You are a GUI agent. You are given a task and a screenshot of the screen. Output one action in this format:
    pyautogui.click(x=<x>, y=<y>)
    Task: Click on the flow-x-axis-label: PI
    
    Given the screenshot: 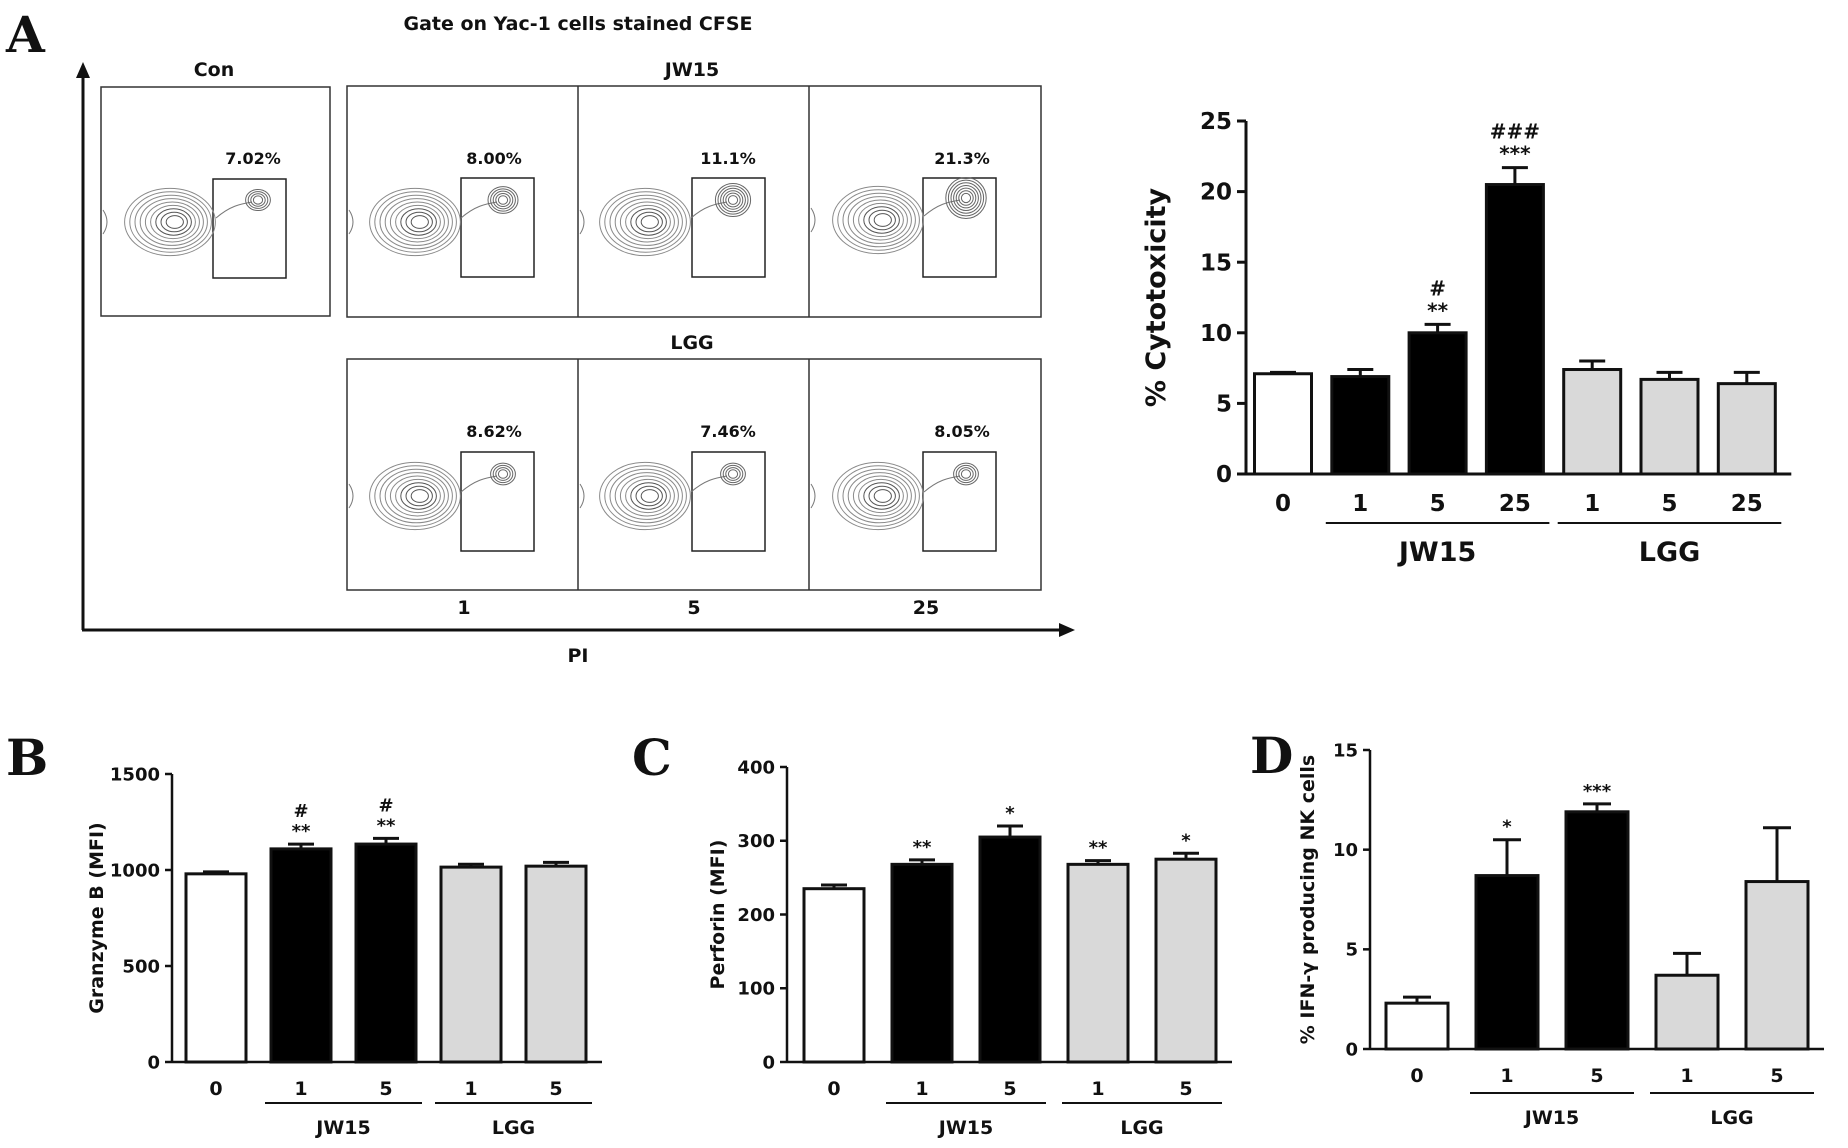 What is the action you would take?
    pyautogui.click(x=578, y=656)
    